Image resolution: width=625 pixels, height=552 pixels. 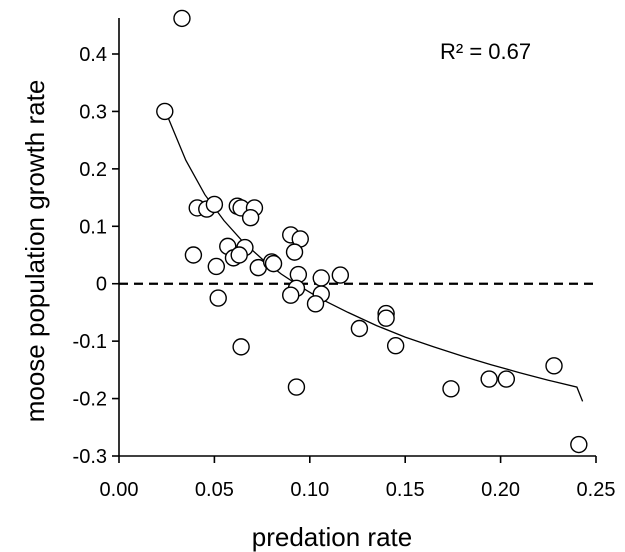 I want to click on x-tick-label: 0.20, so click(x=500, y=490).